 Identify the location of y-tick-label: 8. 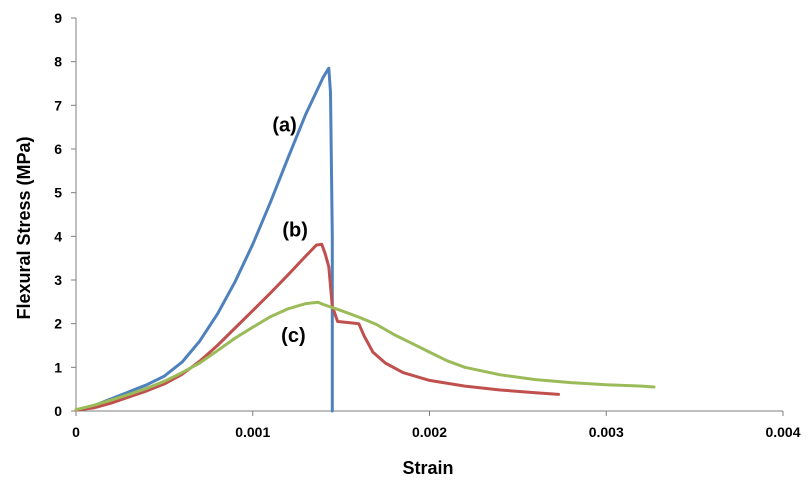
(58, 62).